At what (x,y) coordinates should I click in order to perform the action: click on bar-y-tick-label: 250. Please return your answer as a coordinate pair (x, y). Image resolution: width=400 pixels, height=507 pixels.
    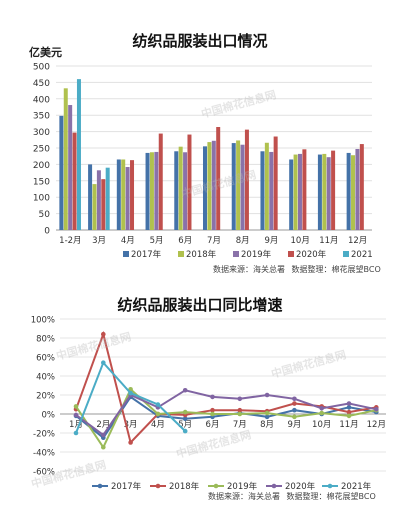
    Looking at the image, I should click on (41, 150).